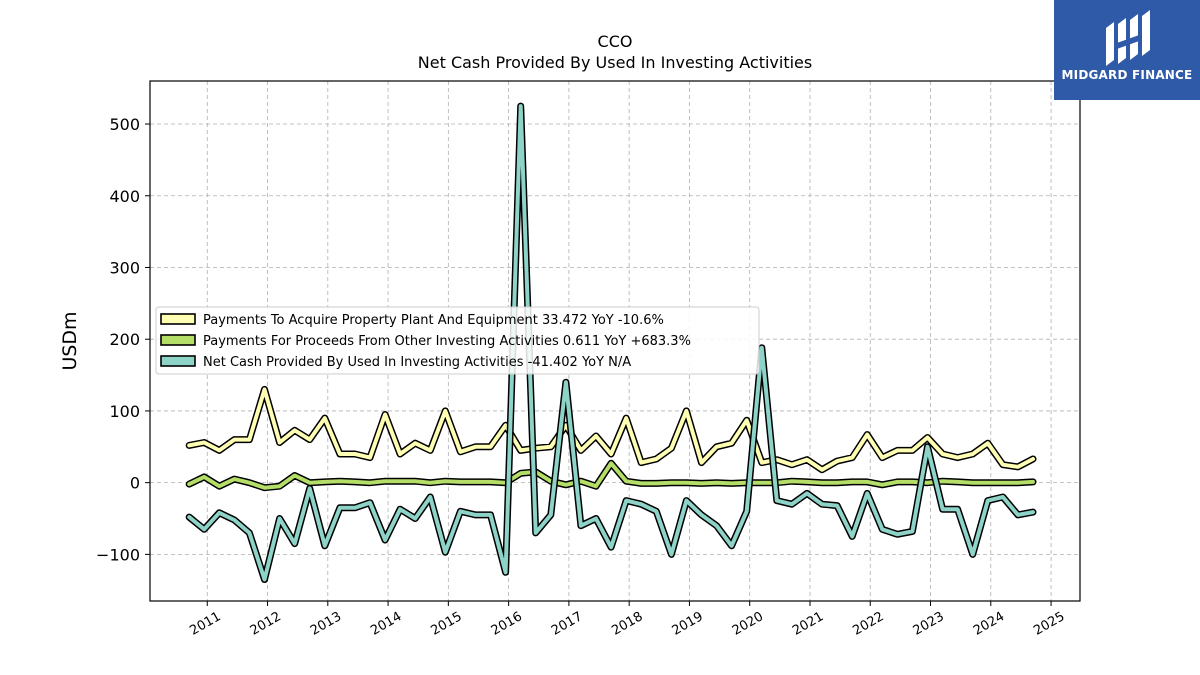  What do you see at coordinates (124, 411) in the screenshot?
I see `y-tick-label: 100` at bounding box center [124, 411].